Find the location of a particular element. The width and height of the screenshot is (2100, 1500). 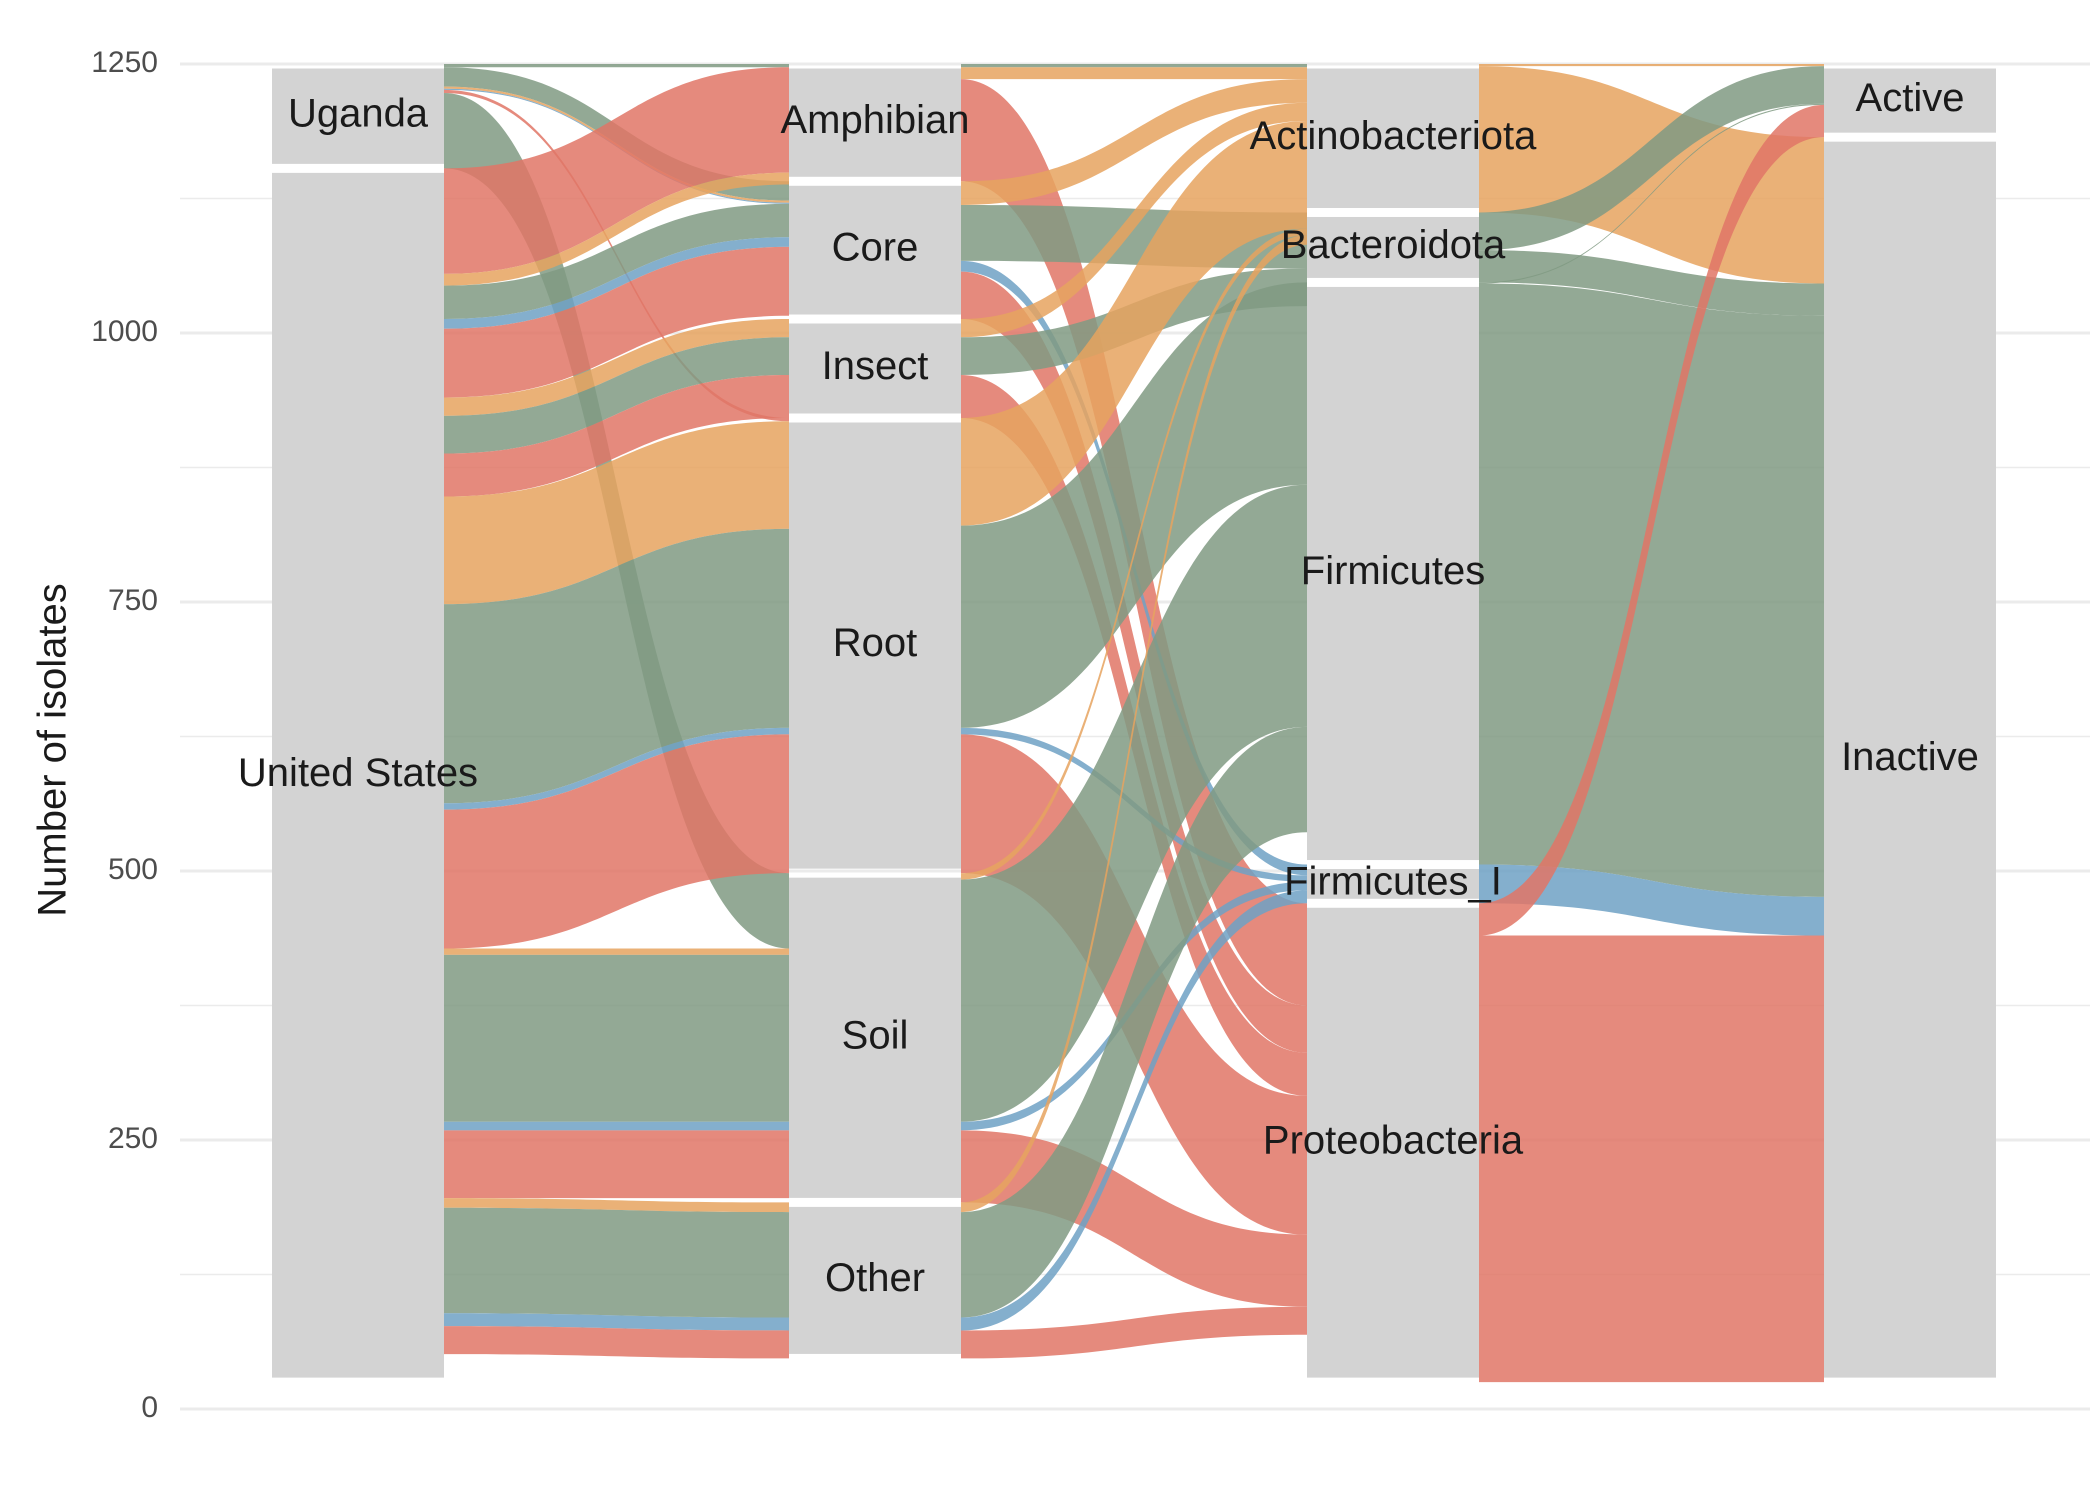

stratum-core is located at coordinates (875, 250).